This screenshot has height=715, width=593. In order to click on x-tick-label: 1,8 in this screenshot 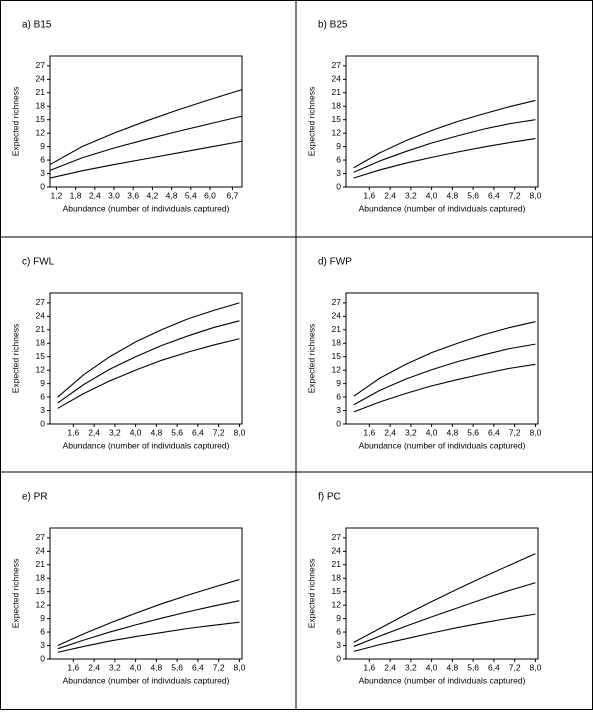, I will do `click(76, 195)`.